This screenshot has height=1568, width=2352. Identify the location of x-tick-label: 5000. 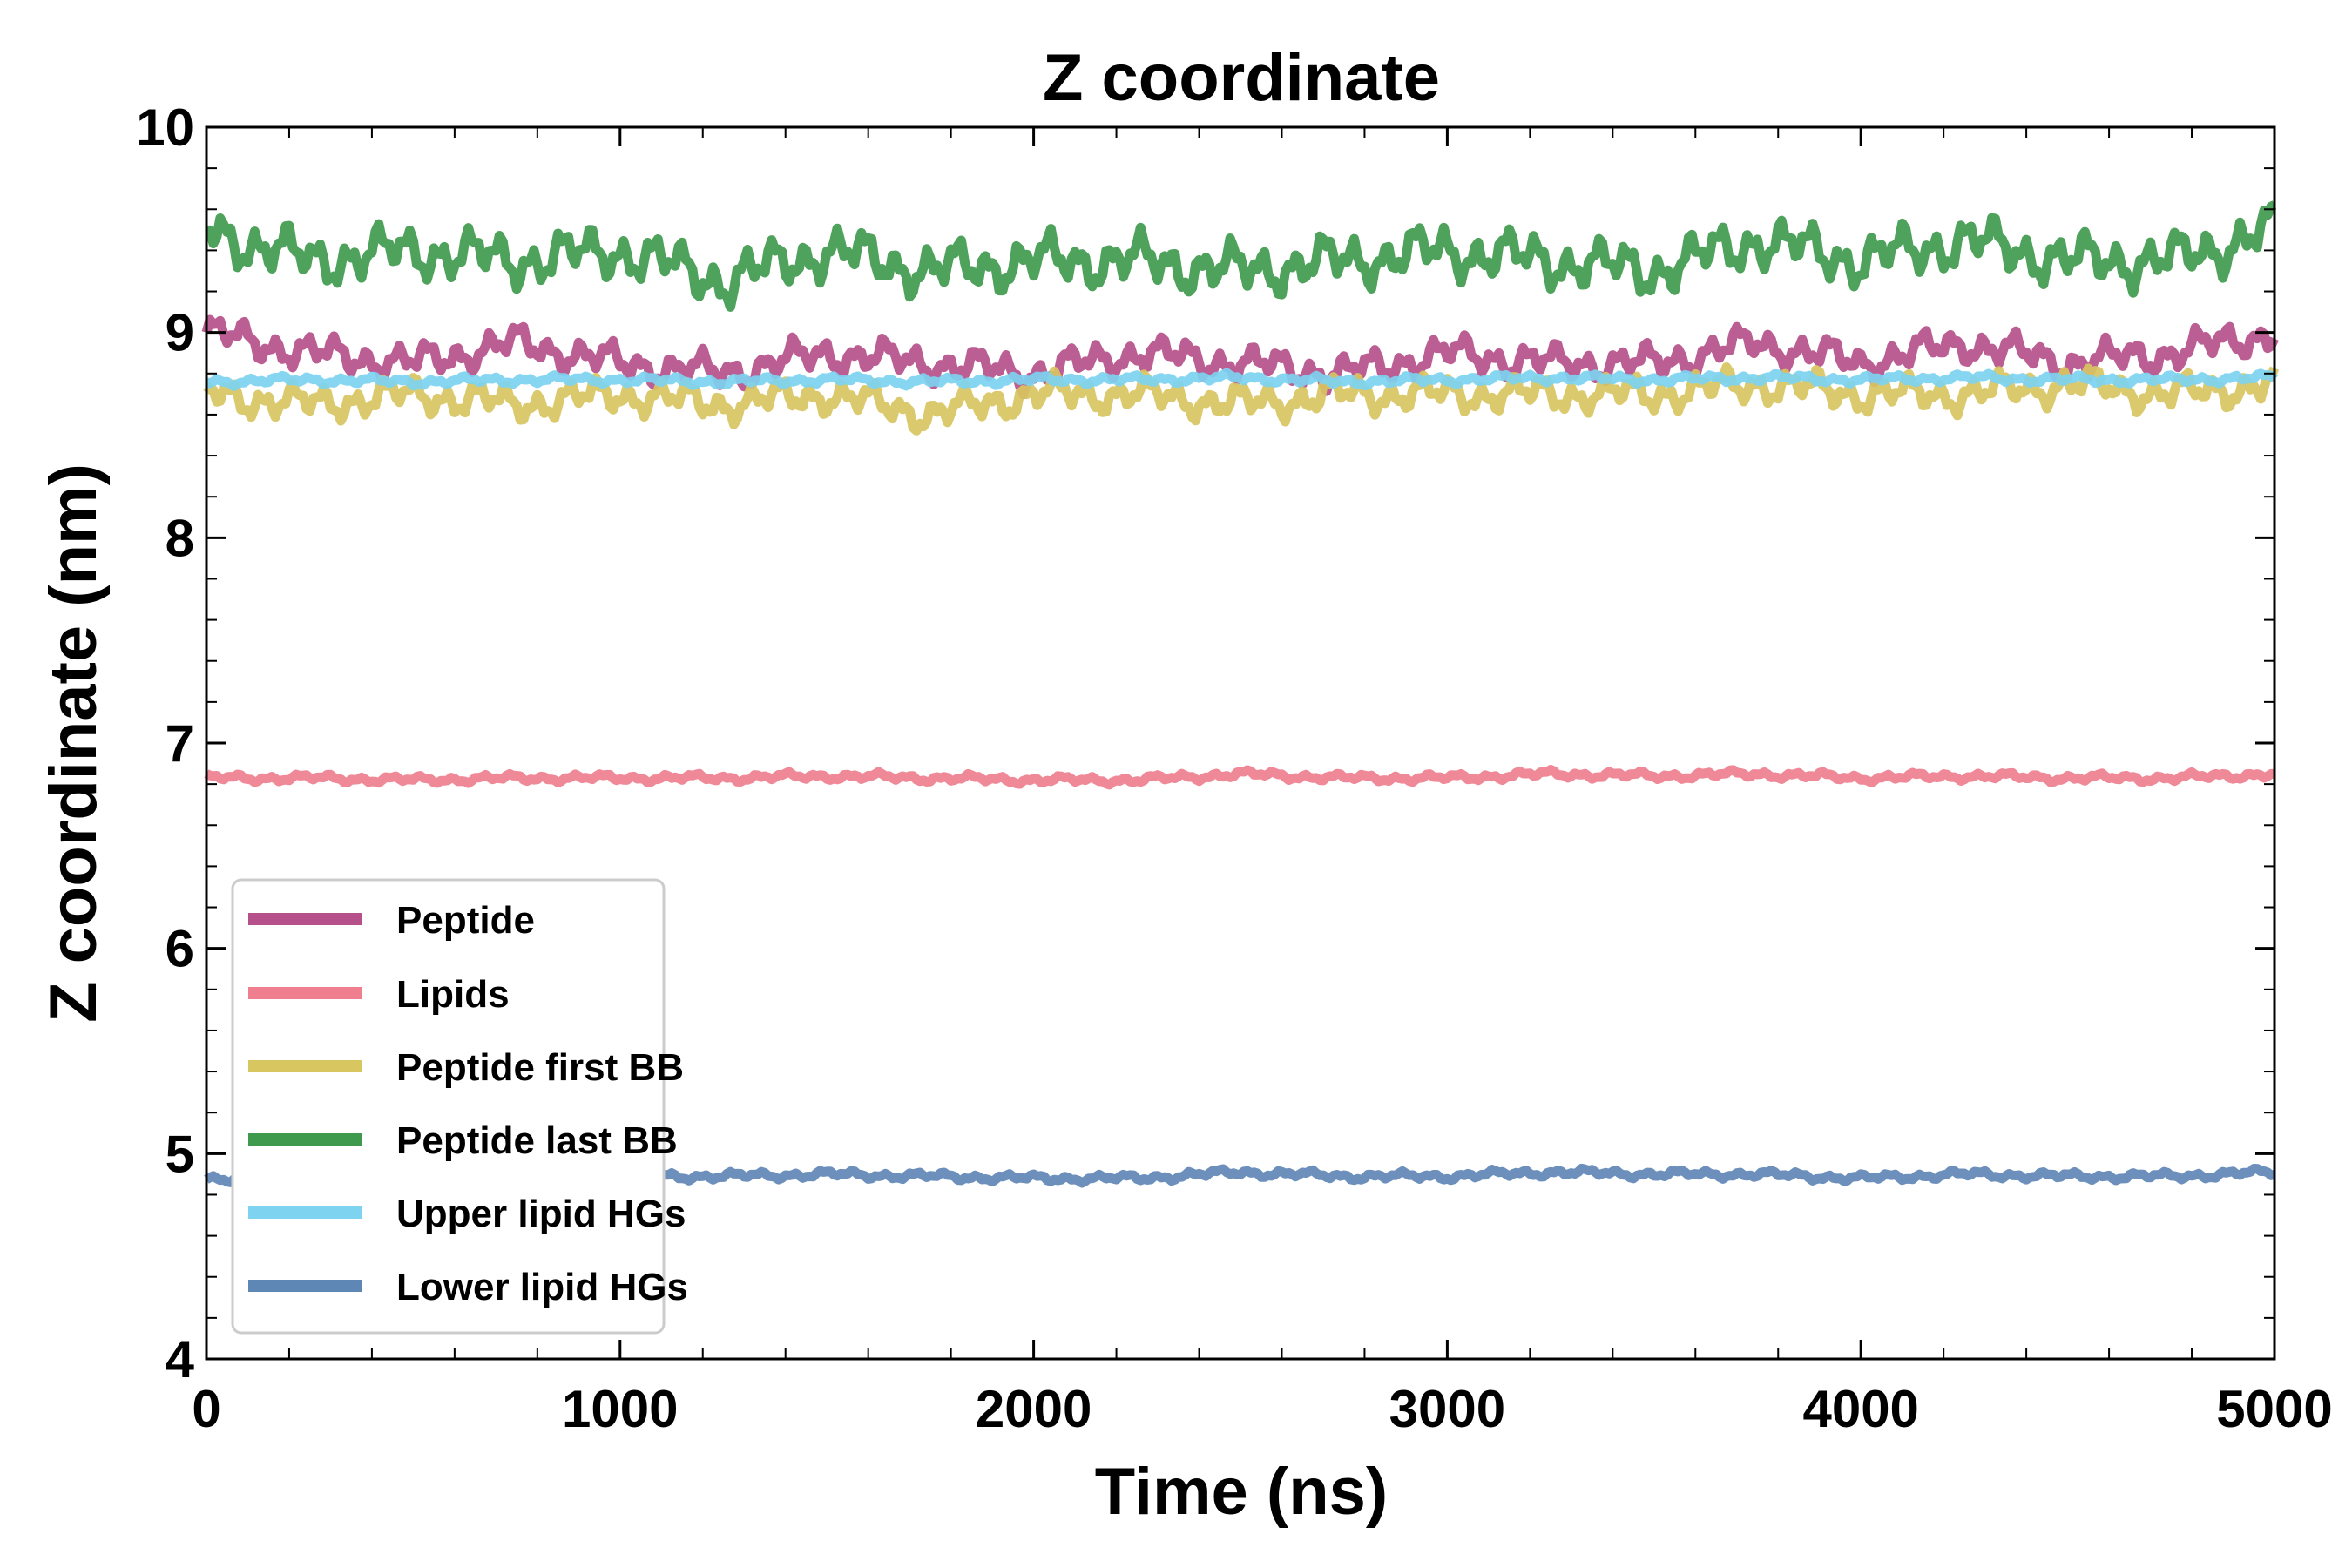
(2274, 1409).